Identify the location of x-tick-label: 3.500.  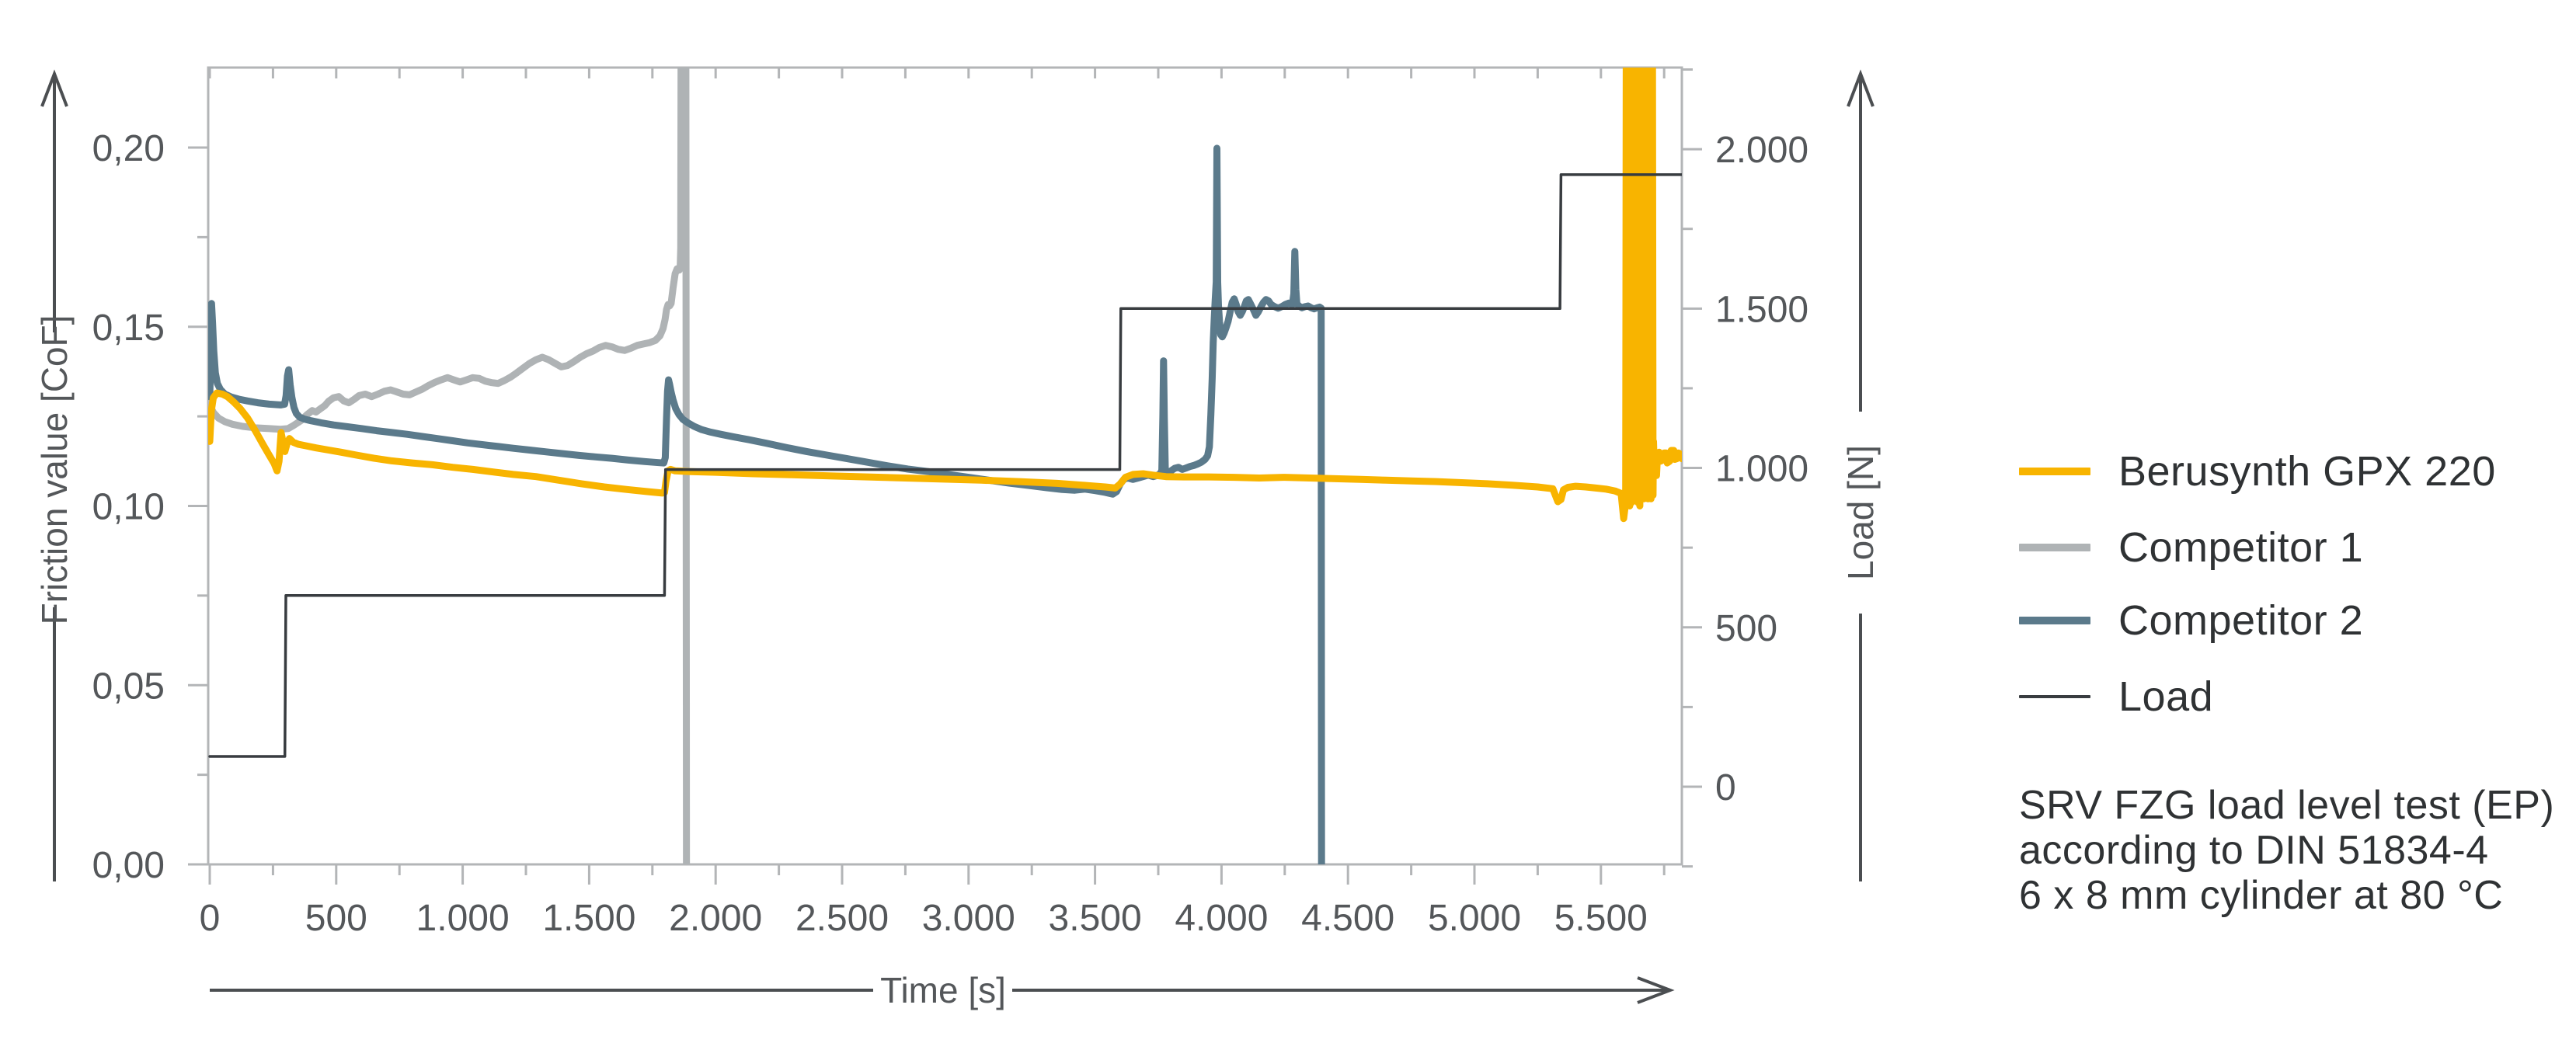
(1095, 918).